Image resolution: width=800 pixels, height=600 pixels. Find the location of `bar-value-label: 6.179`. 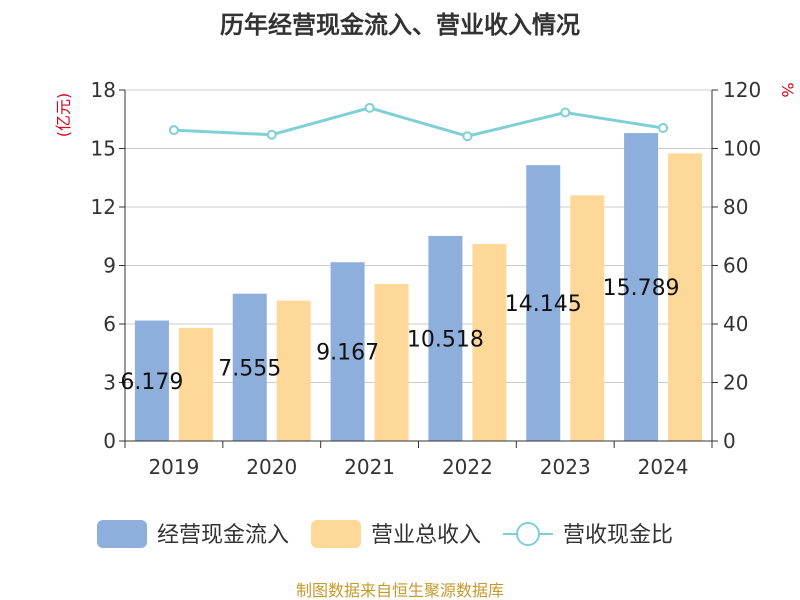

bar-value-label: 6.179 is located at coordinates (151, 382).